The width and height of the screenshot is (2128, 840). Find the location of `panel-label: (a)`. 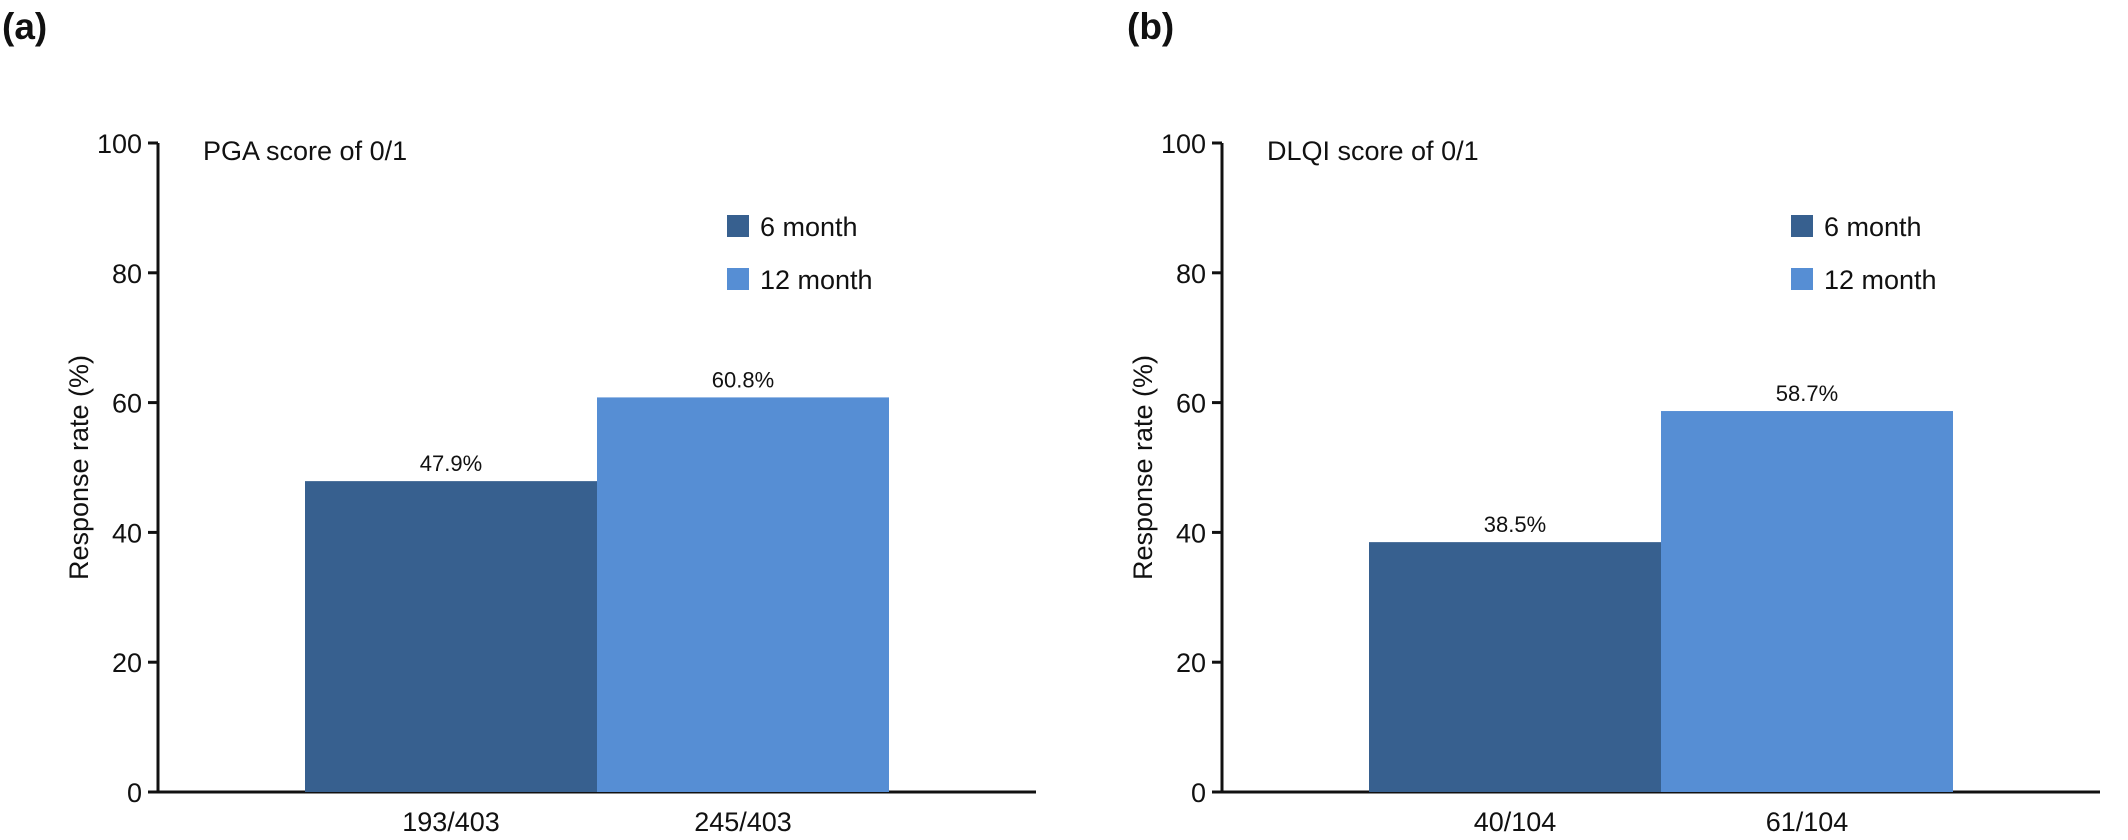

panel-label: (a) is located at coordinates (25, 26).